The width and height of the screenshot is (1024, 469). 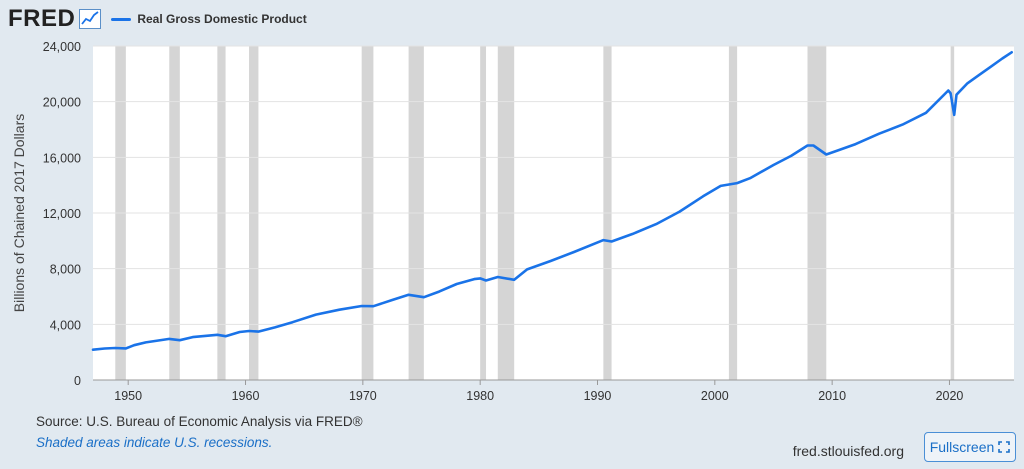 I want to click on y-axis-label: Billions of Chained 2017 Dollars, so click(x=19, y=213).